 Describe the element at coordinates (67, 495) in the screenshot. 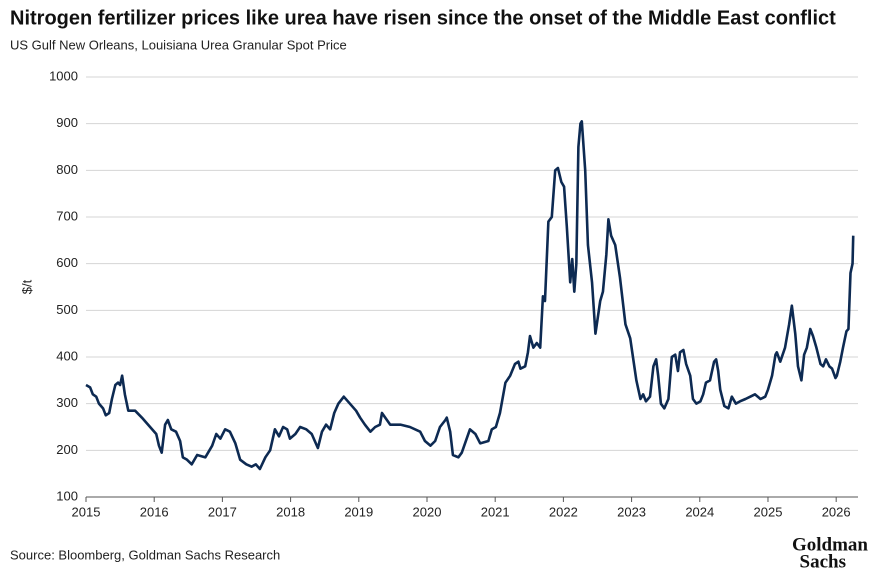

I see `y-tick-label: 100` at that location.